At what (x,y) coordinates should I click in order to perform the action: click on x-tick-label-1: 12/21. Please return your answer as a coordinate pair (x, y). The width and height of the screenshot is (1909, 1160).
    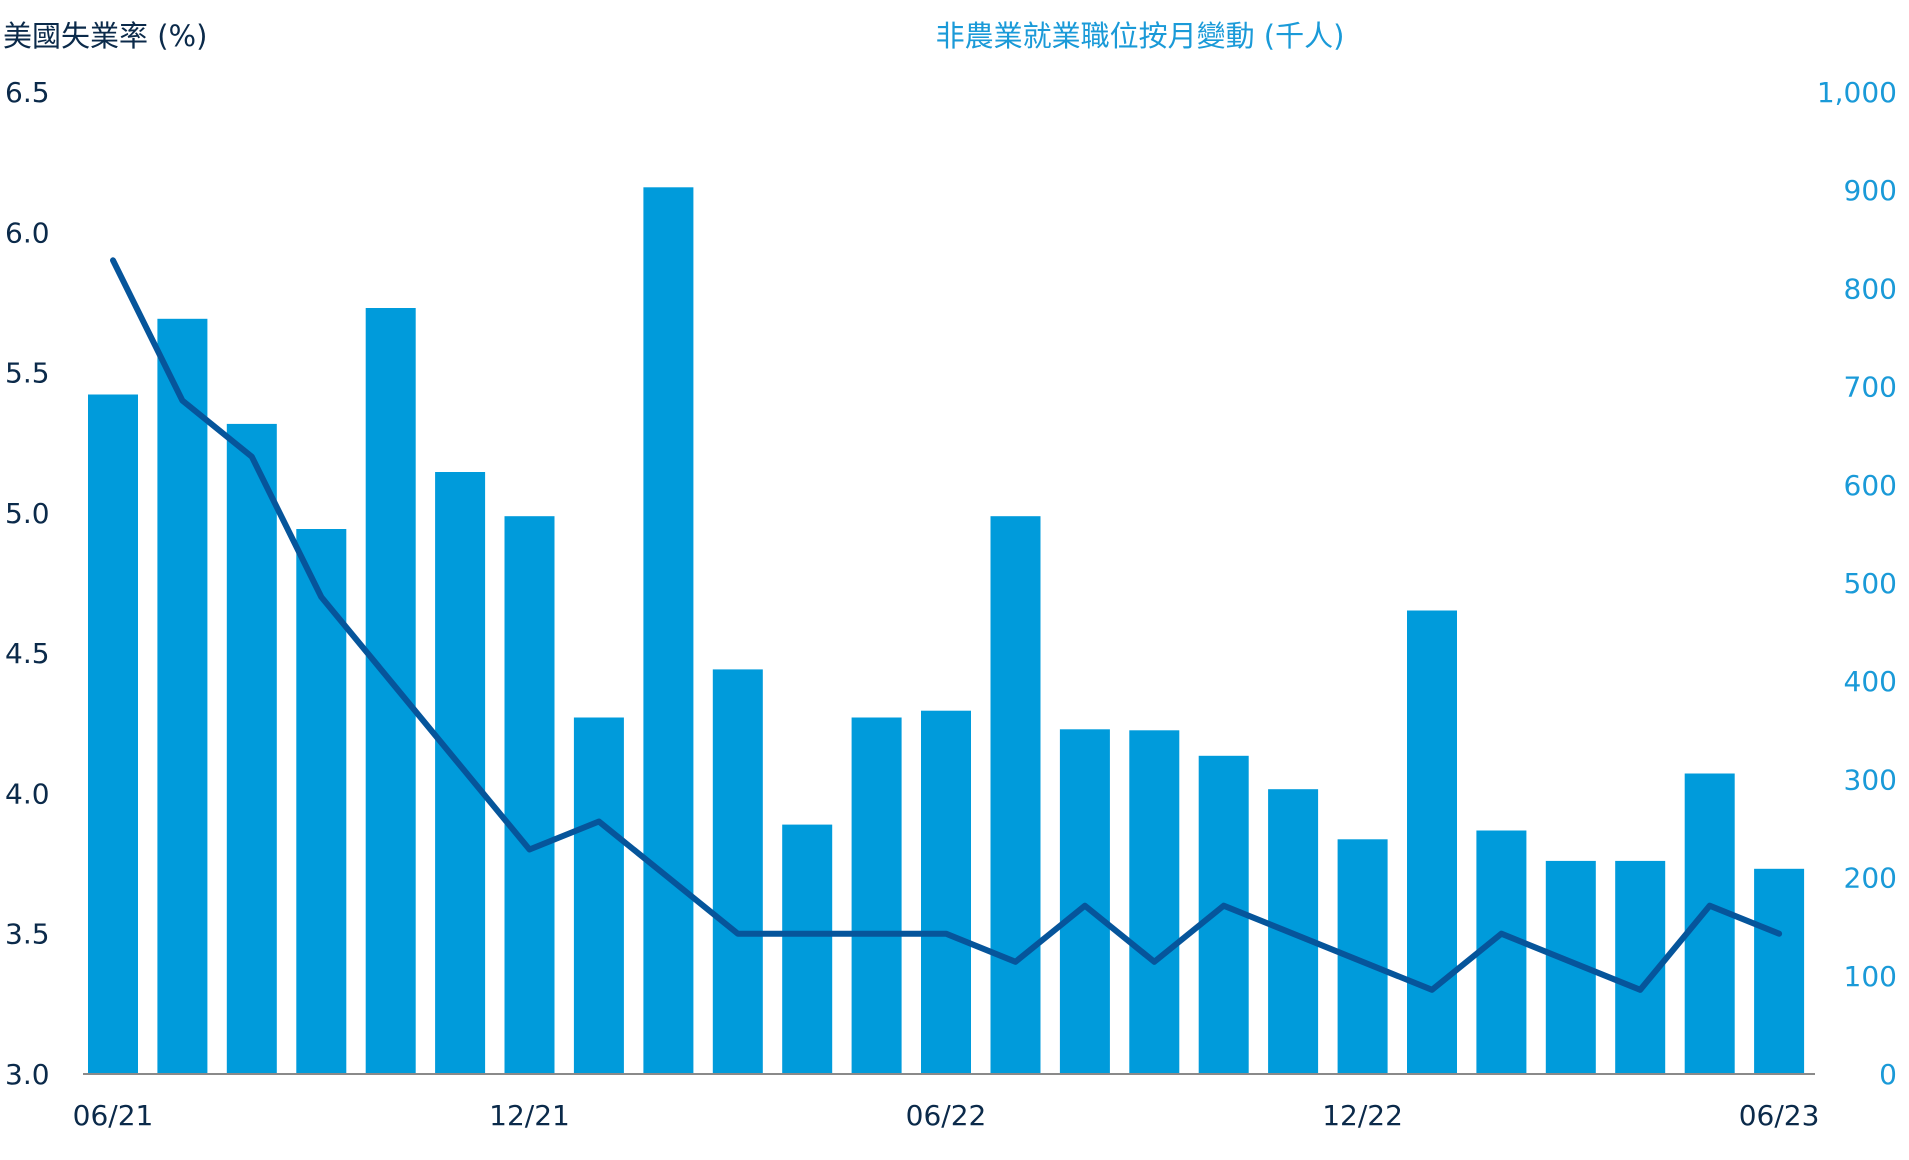
    Looking at the image, I should click on (529, 1115).